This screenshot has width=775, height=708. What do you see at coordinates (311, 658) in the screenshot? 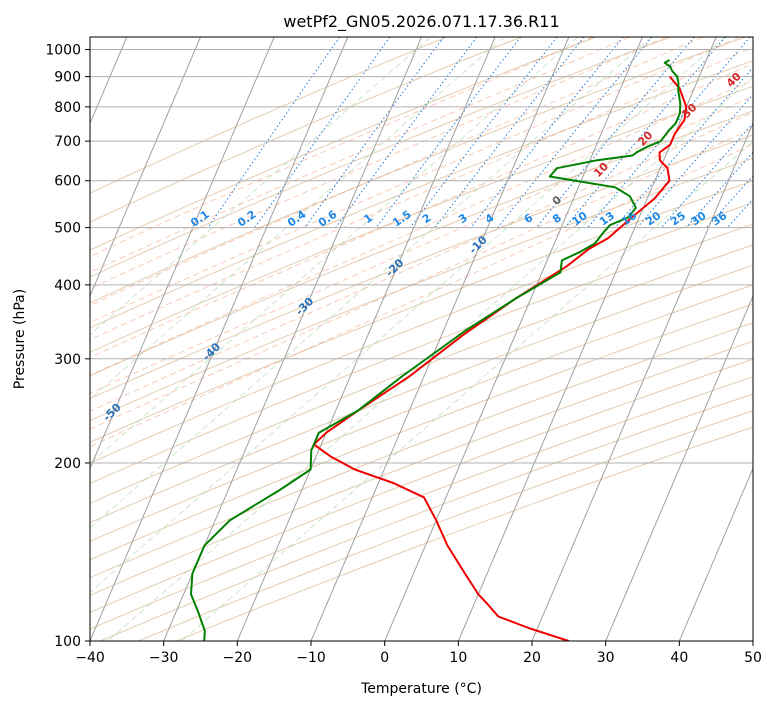
I see `x-tick-label: −10` at bounding box center [311, 658].